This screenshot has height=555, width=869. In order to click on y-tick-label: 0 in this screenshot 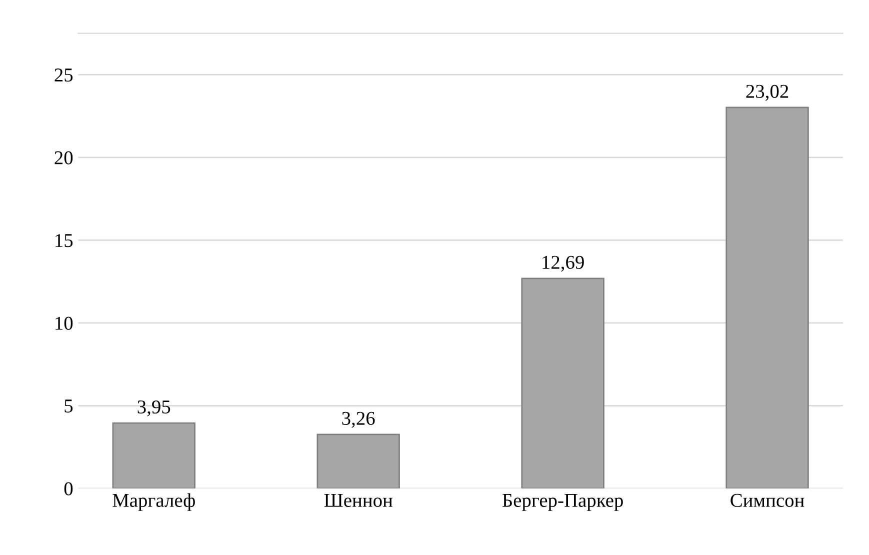, I will do `click(68, 489)`.